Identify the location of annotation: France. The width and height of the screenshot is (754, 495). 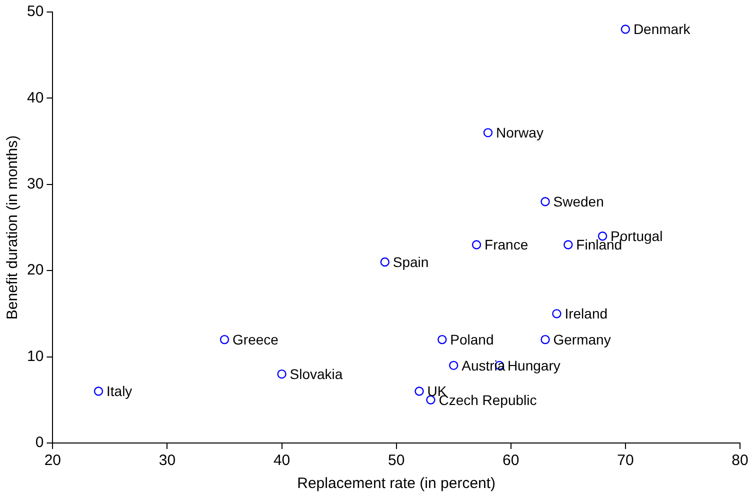
(506, 244).